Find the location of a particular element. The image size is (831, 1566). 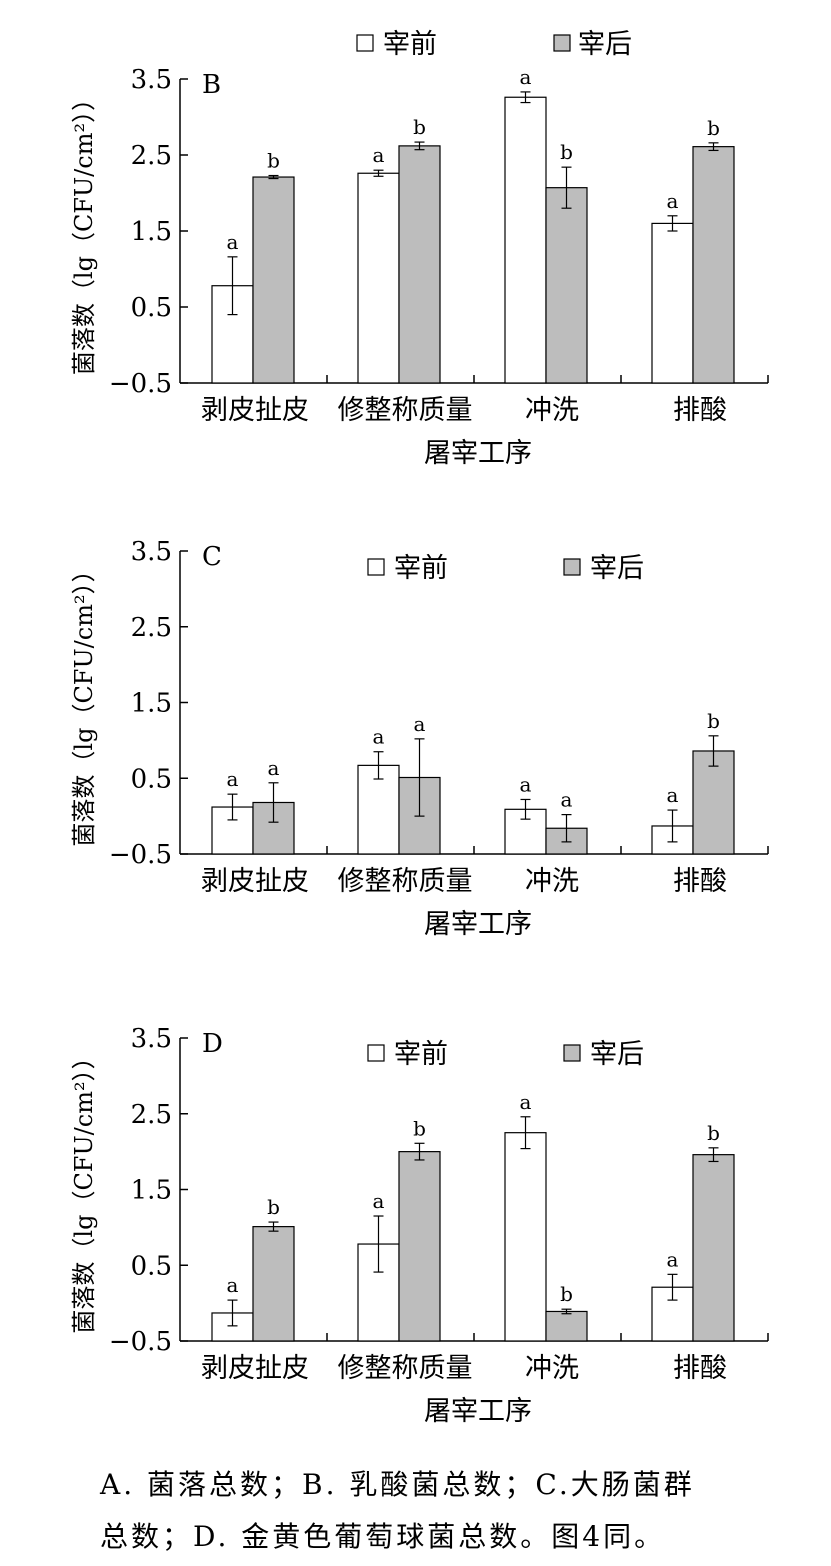

x-category-label-d: 修整称质量 is located at coordinates (405, 1368).